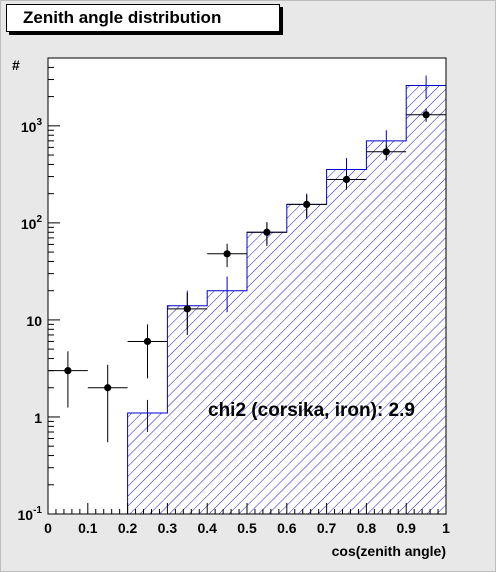  What do you see at coordinates (143, 18) in the screenshot?
I see `chart-title: Zenith angle distribution` at bounding box center [143, 18].